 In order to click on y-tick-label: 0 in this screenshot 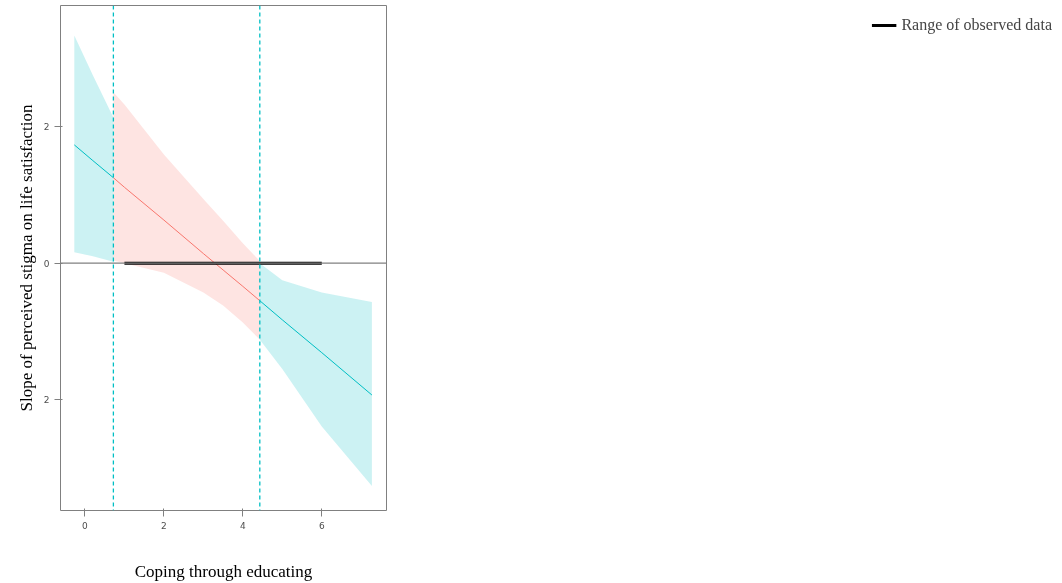, I will do `click(46, 263)`.